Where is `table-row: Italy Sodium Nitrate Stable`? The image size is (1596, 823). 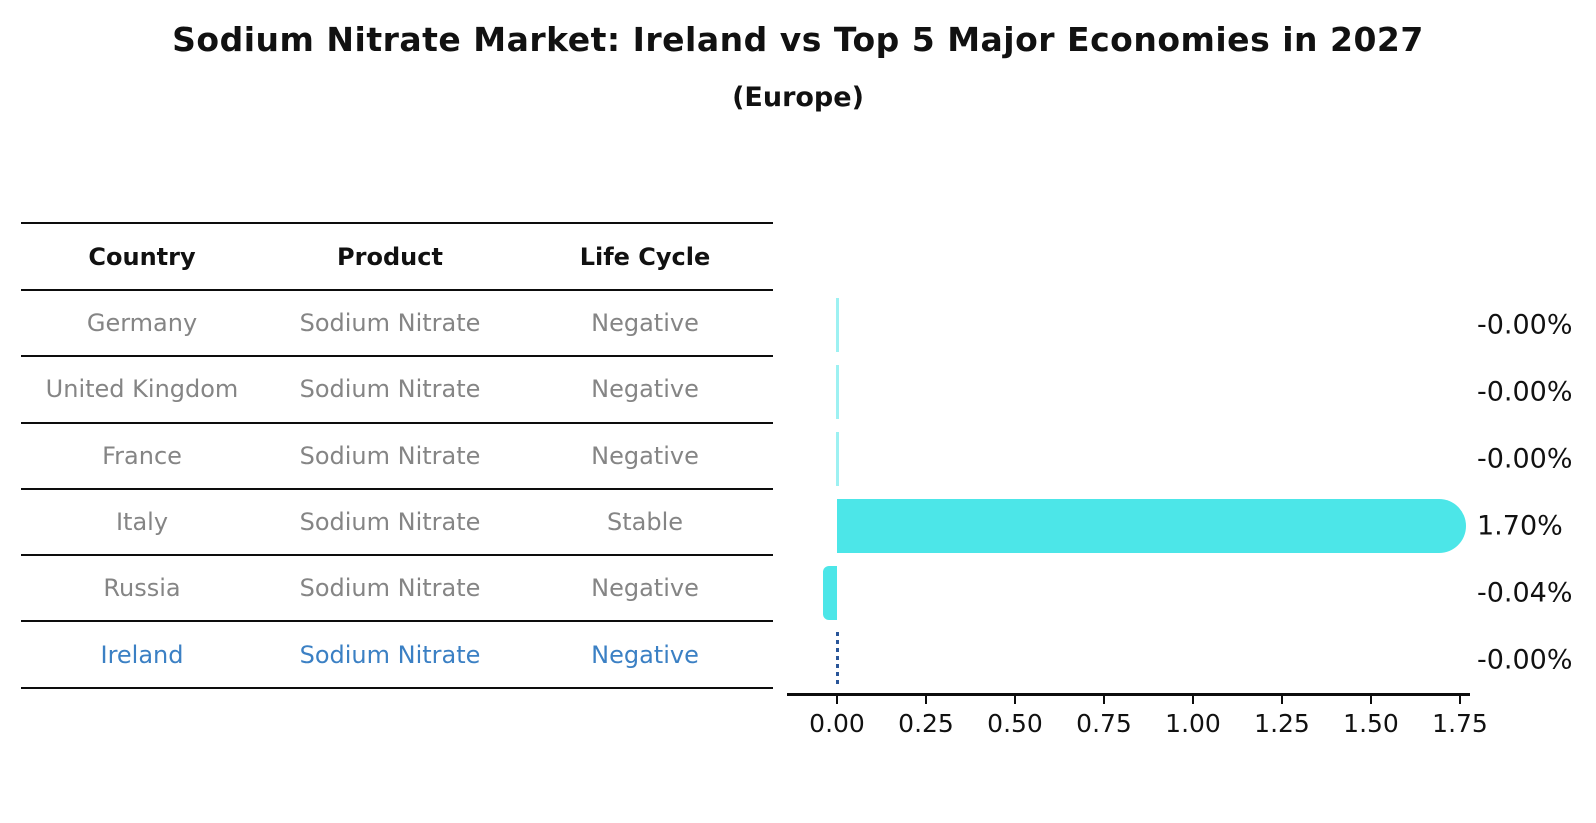
table-row: Italy Sodium Nitrate Stable is located at coordinates (397, 520).